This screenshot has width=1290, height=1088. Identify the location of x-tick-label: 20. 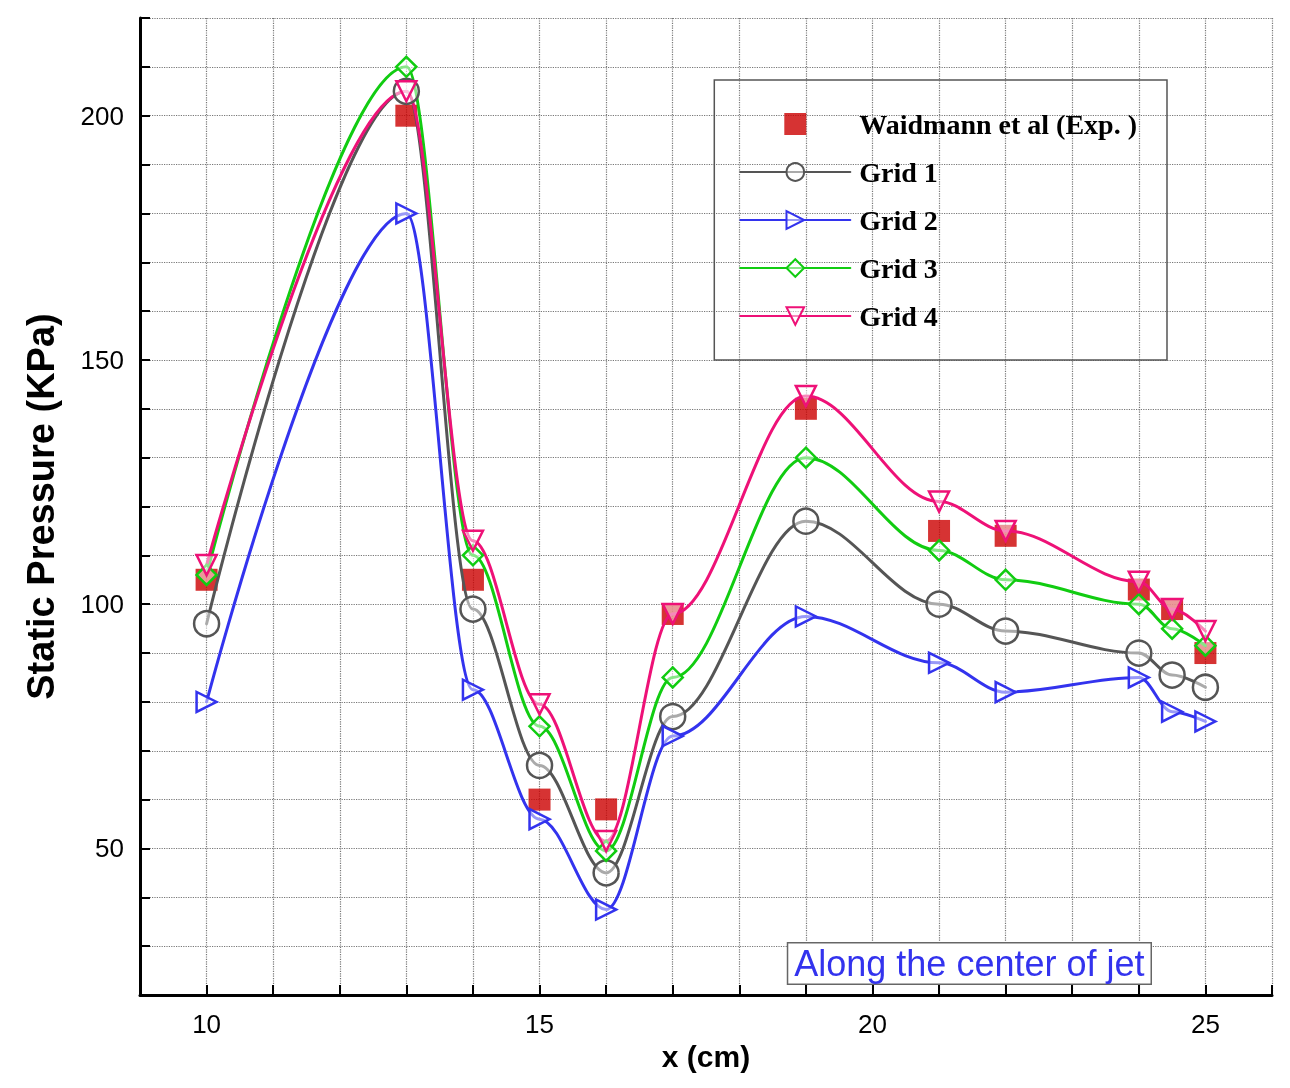
(872, 1024).